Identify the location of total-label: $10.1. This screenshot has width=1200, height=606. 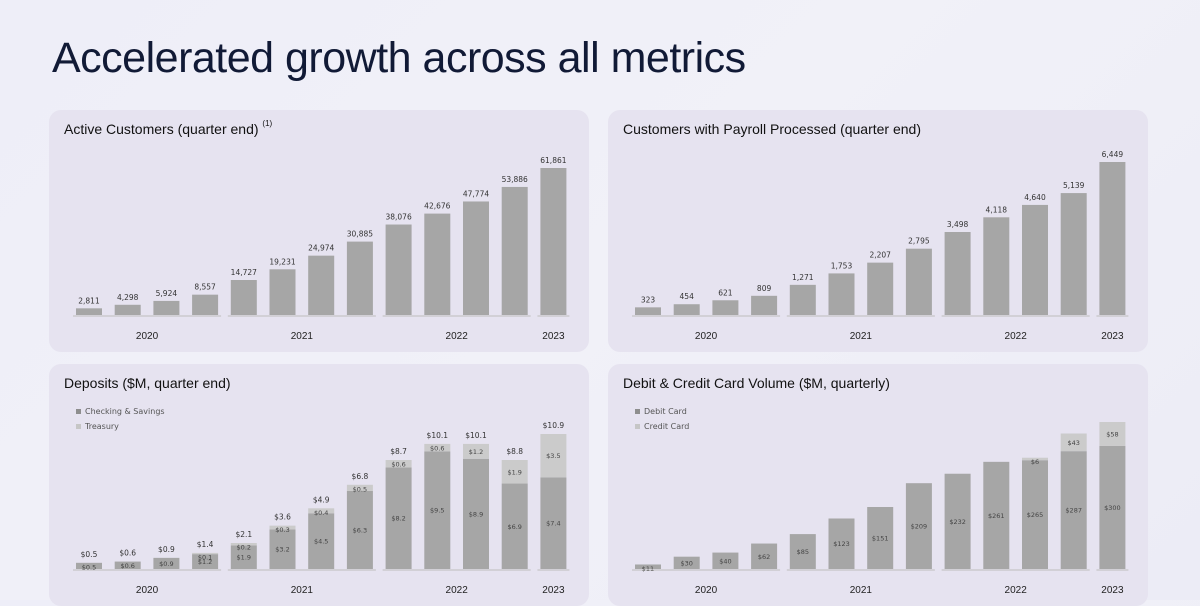
(476, 435).